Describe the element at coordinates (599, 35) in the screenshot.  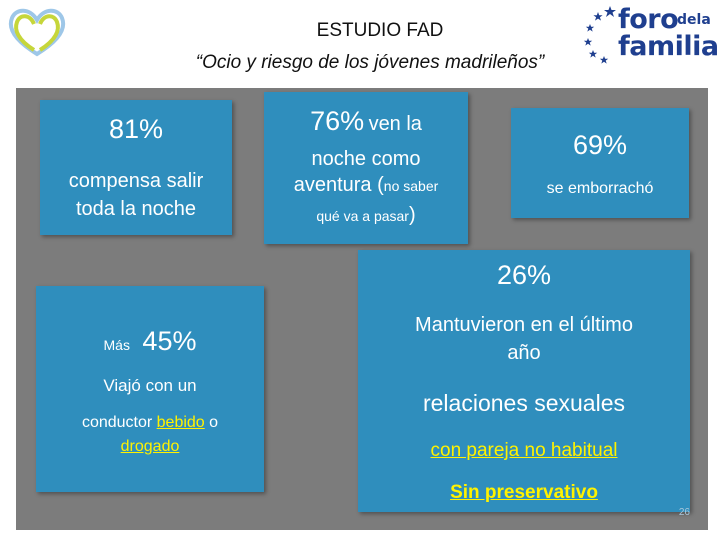
I see `stars-icon` at that location.